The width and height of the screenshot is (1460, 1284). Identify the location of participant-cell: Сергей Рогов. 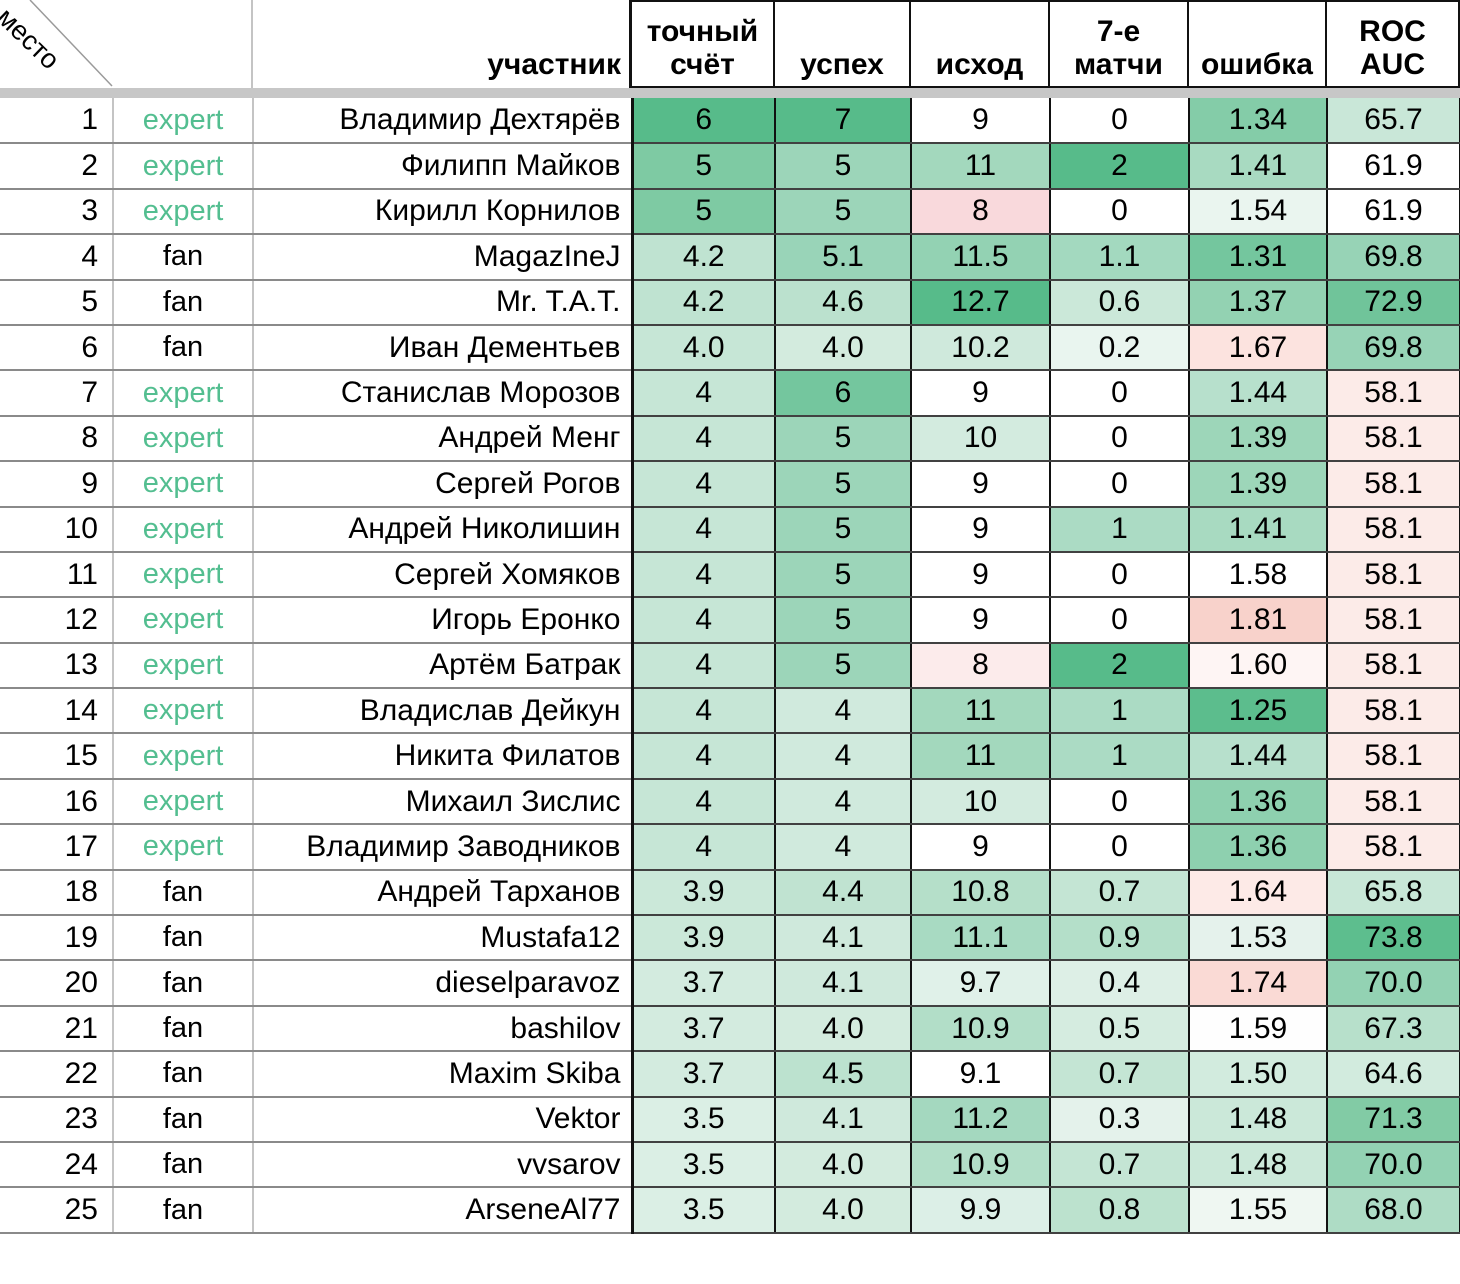
(443, 484).